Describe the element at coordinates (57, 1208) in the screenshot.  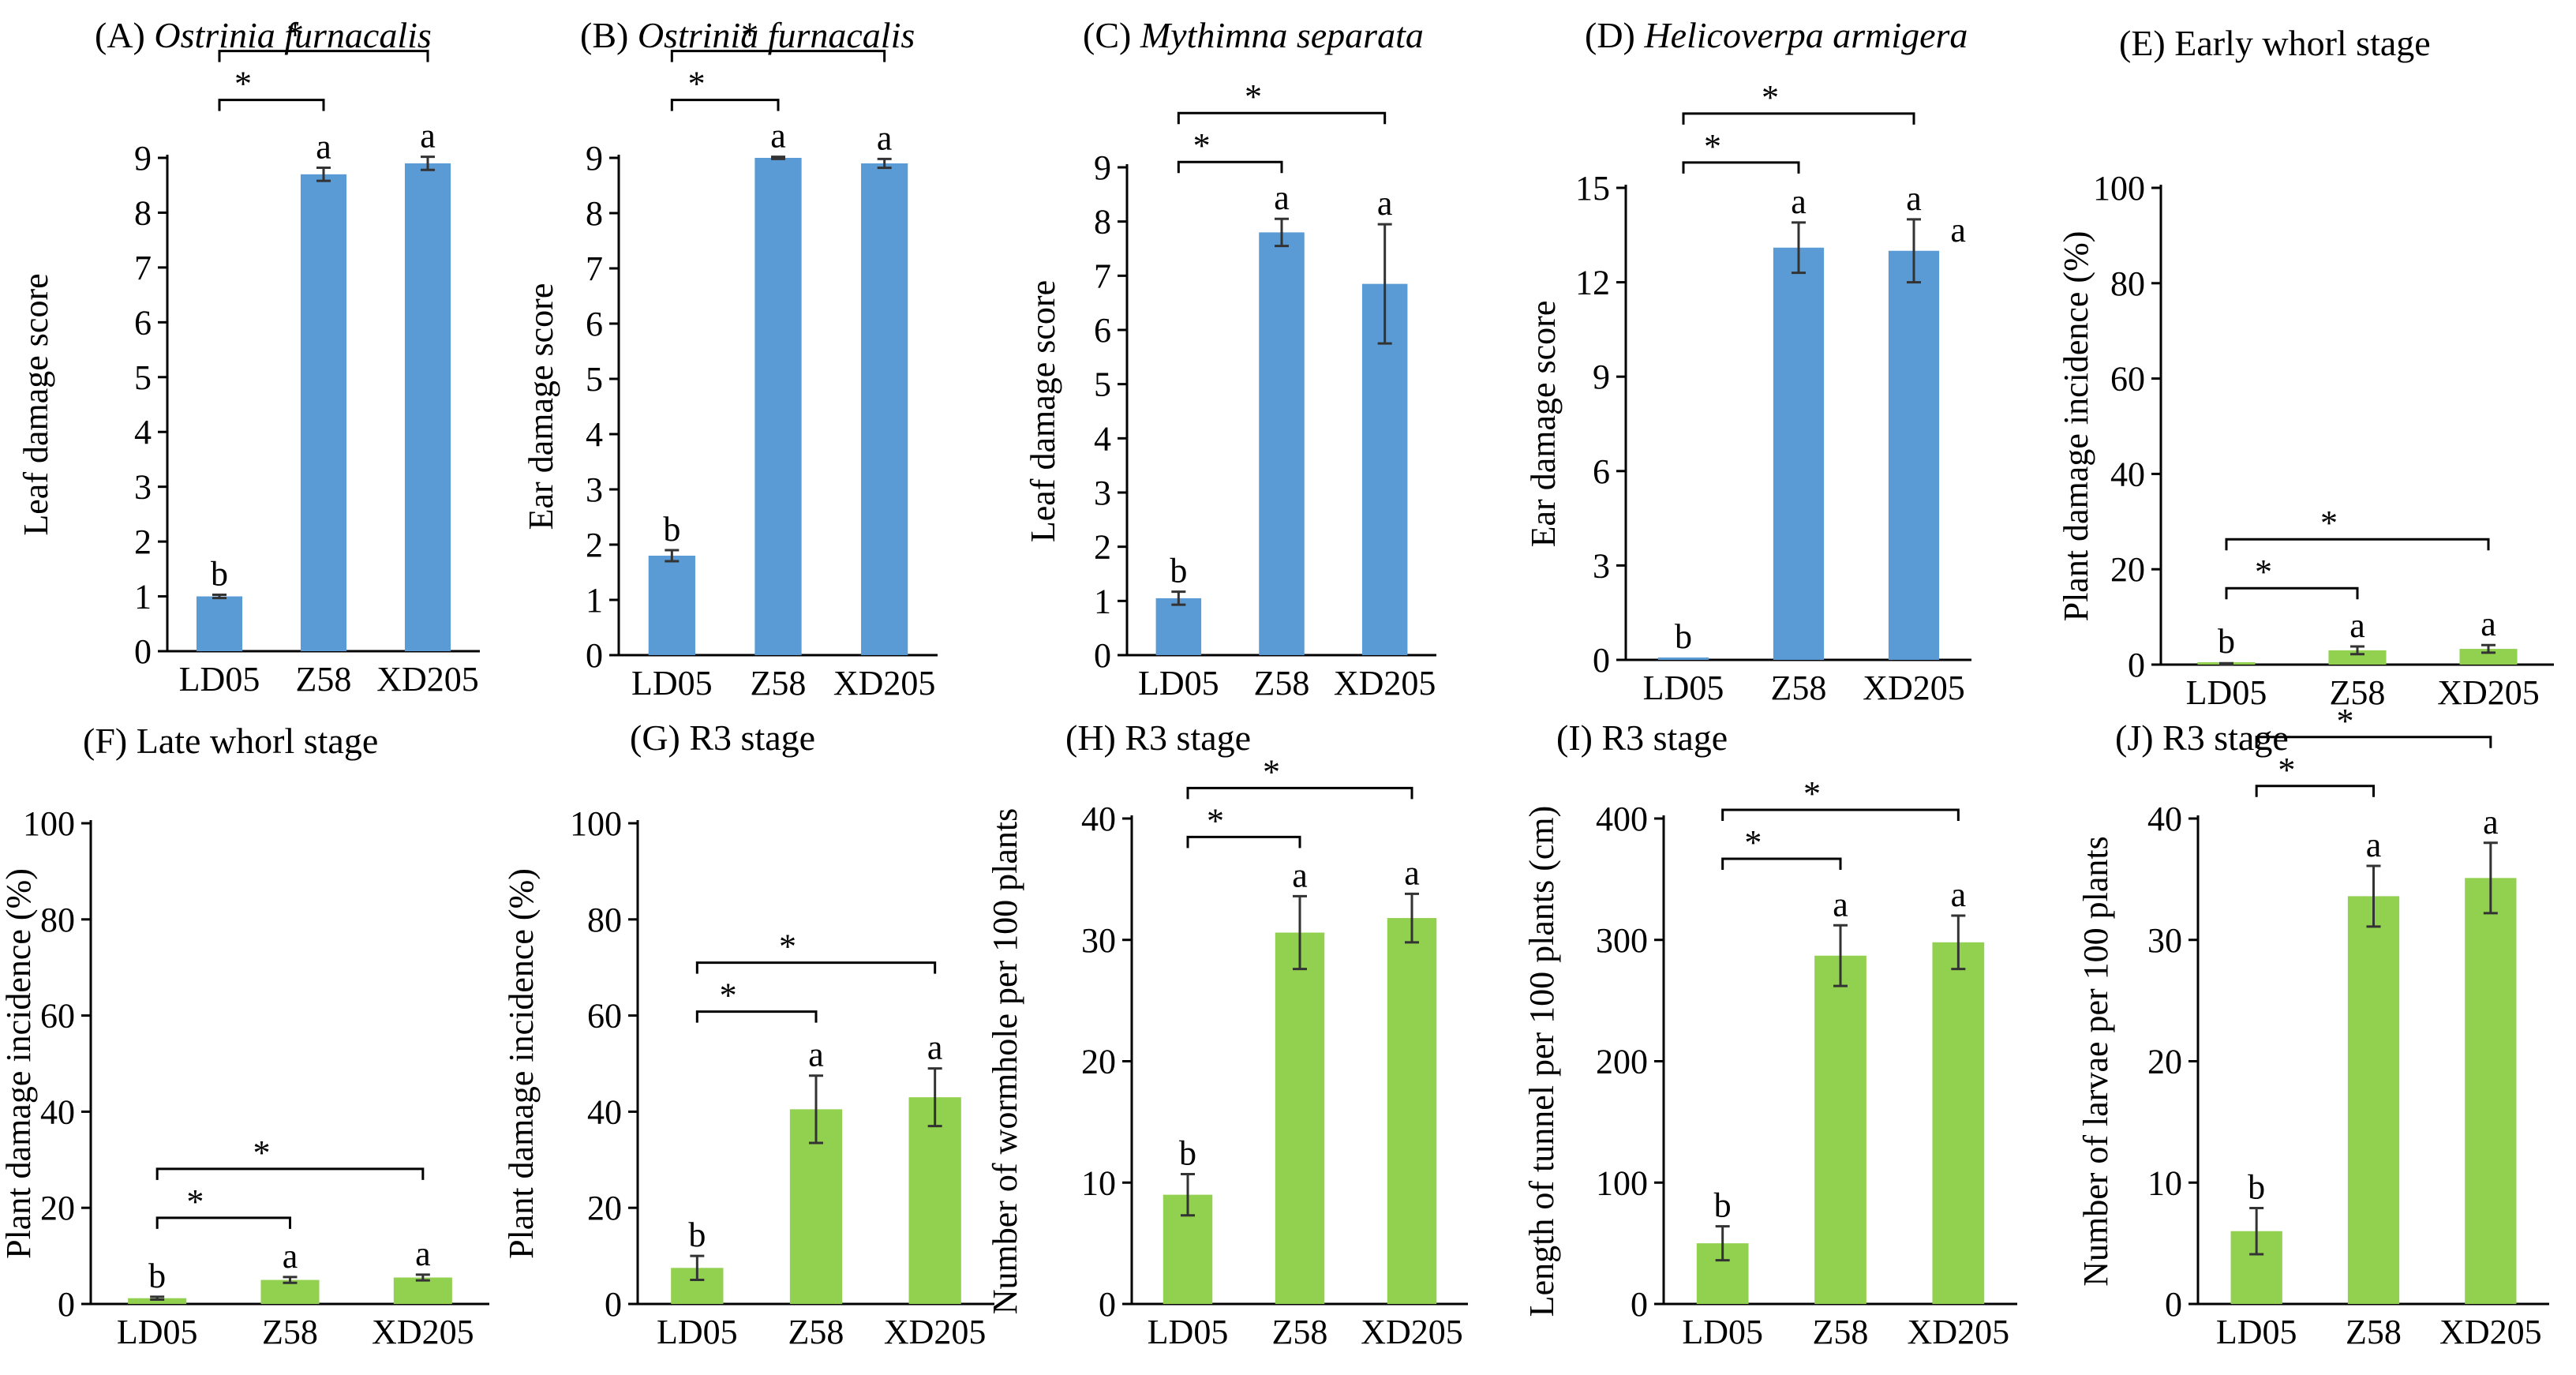
I see `y-tick-label: 20` at that location.